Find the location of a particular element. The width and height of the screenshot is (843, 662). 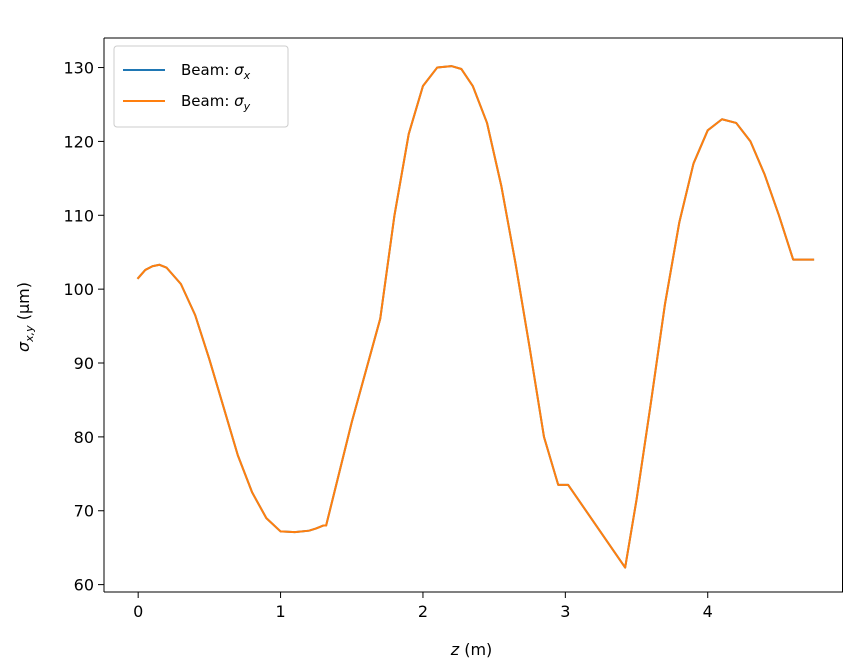

legend-label-beam-sigma-y: Beam: σy is located at coordinates (216, 102).